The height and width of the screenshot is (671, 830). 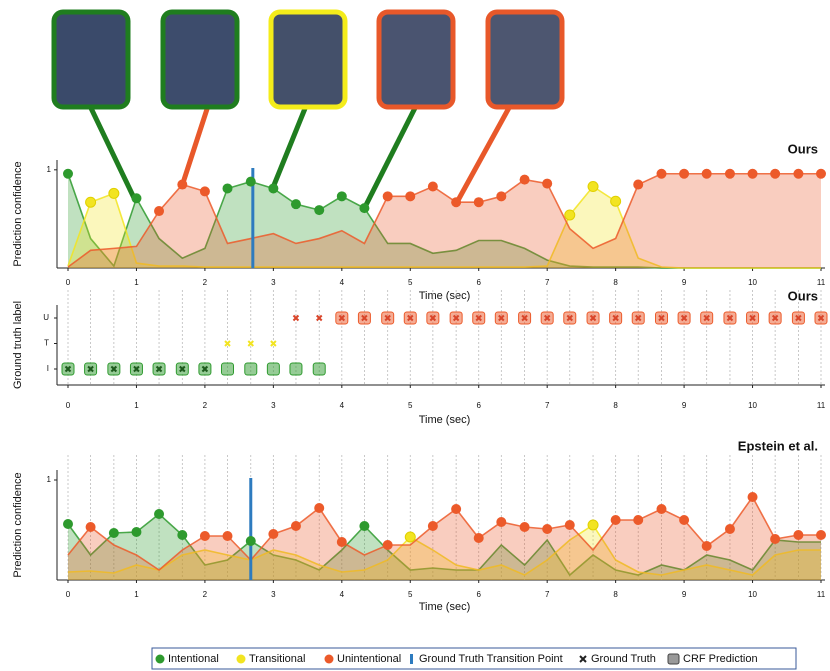 I want to click on x-tick-label: 5, so click(x=410, y=594).